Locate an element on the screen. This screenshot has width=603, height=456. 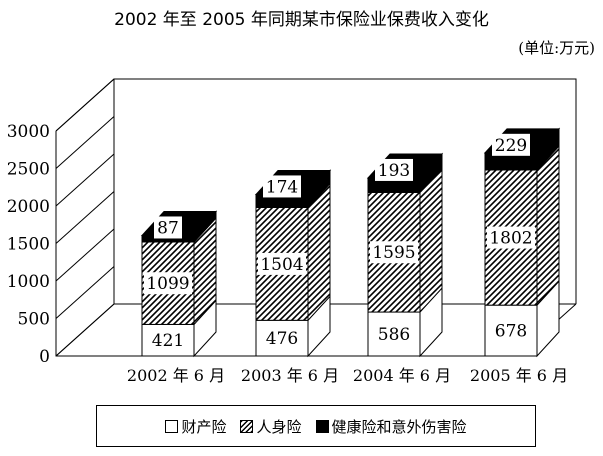
bar-segment: 476 is located at coordinates (293, 326).